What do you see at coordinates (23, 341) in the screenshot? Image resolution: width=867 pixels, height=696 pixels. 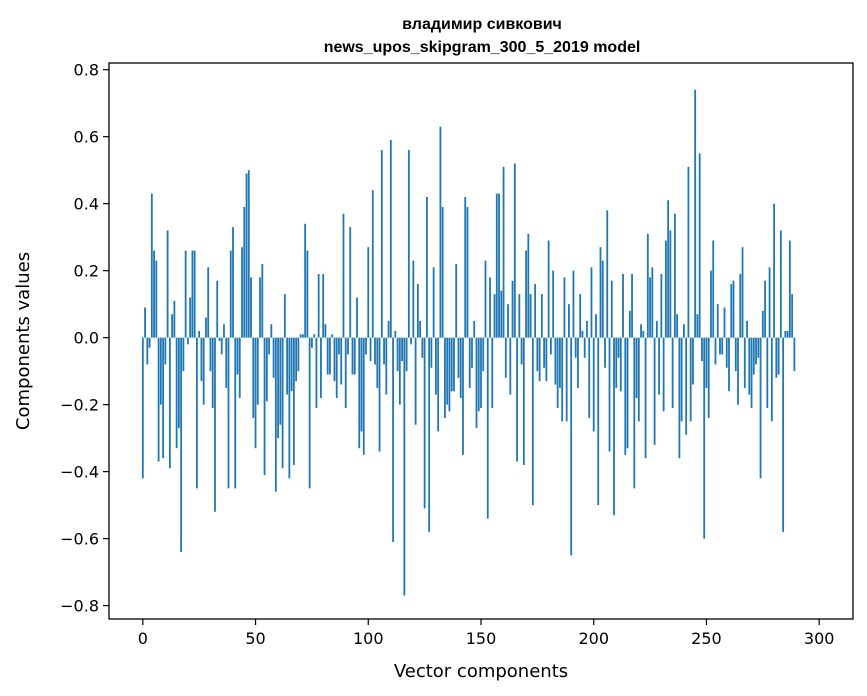 I see `y-axis-label: Components values` at bounding box center [23, 341].